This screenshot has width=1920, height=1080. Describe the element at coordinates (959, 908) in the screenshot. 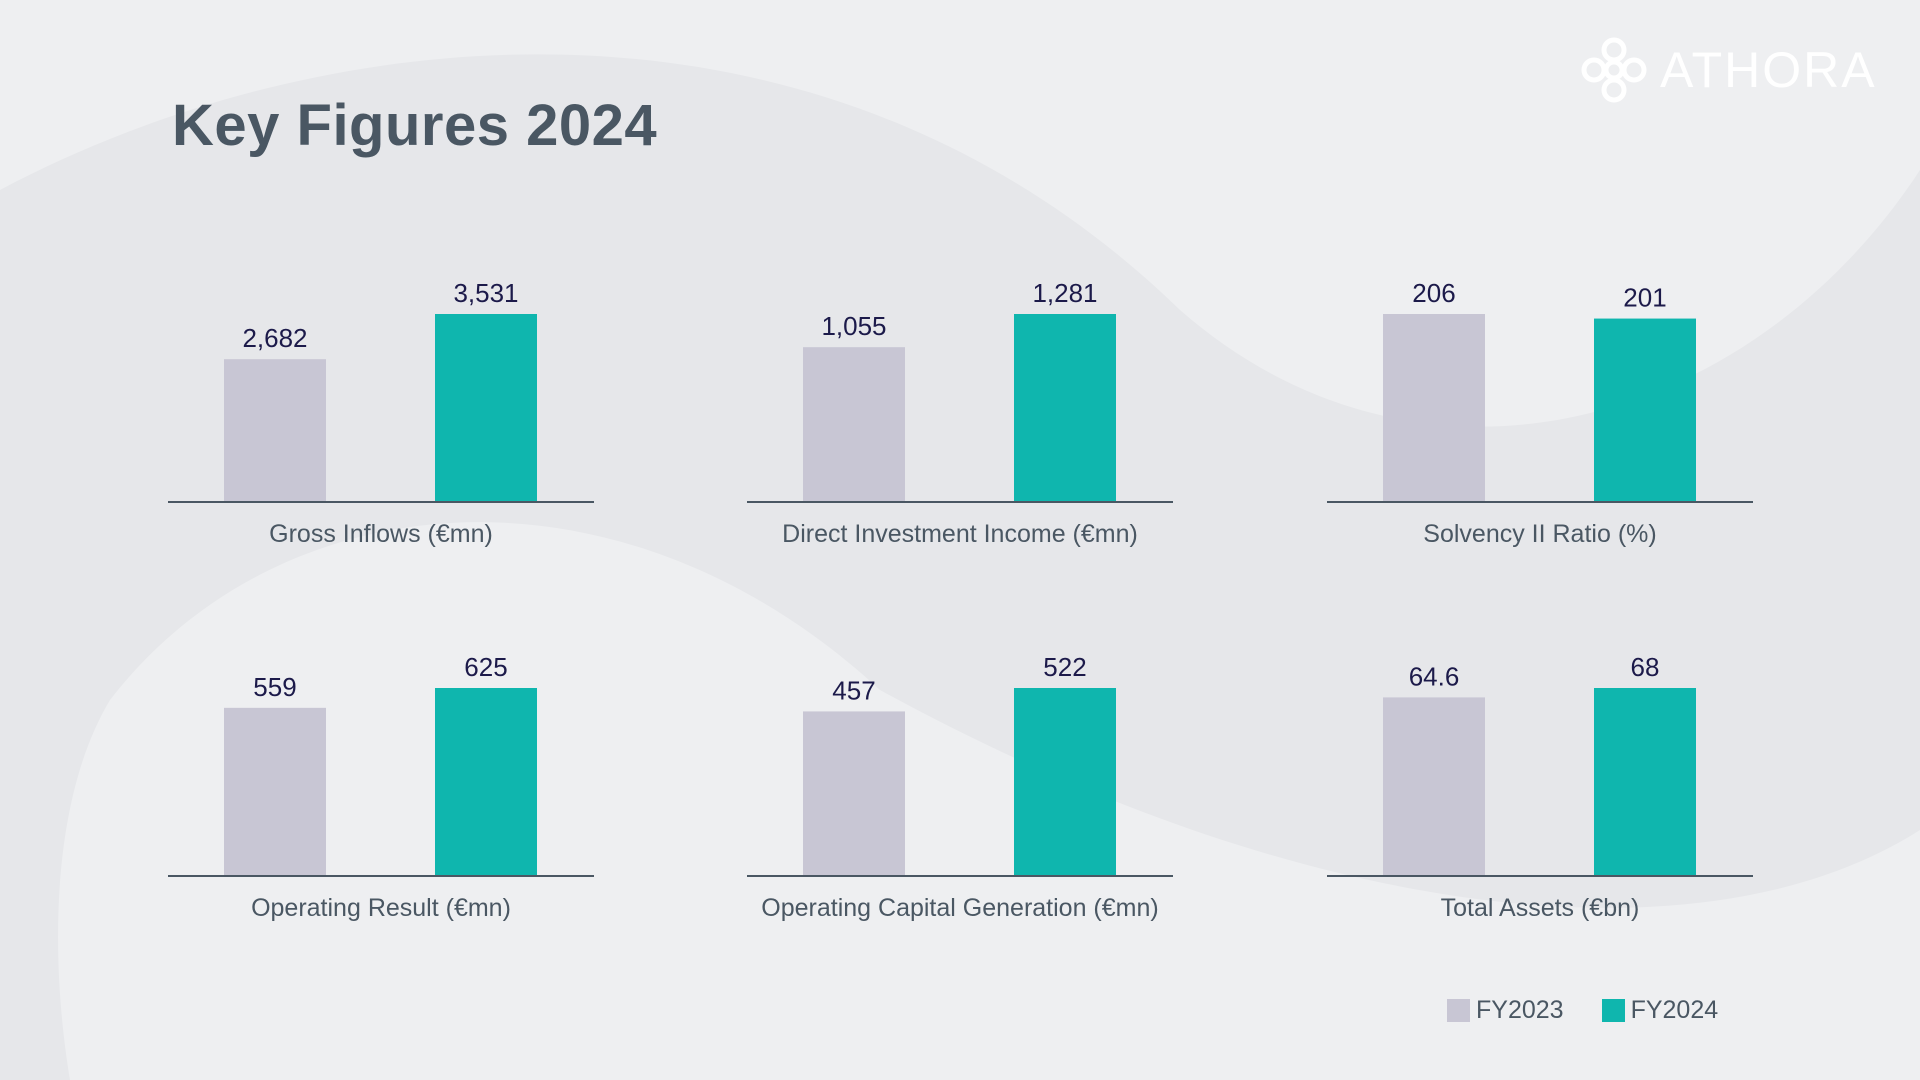

I see `chart-title: Operating Capital Generation (€mn)` at that location.